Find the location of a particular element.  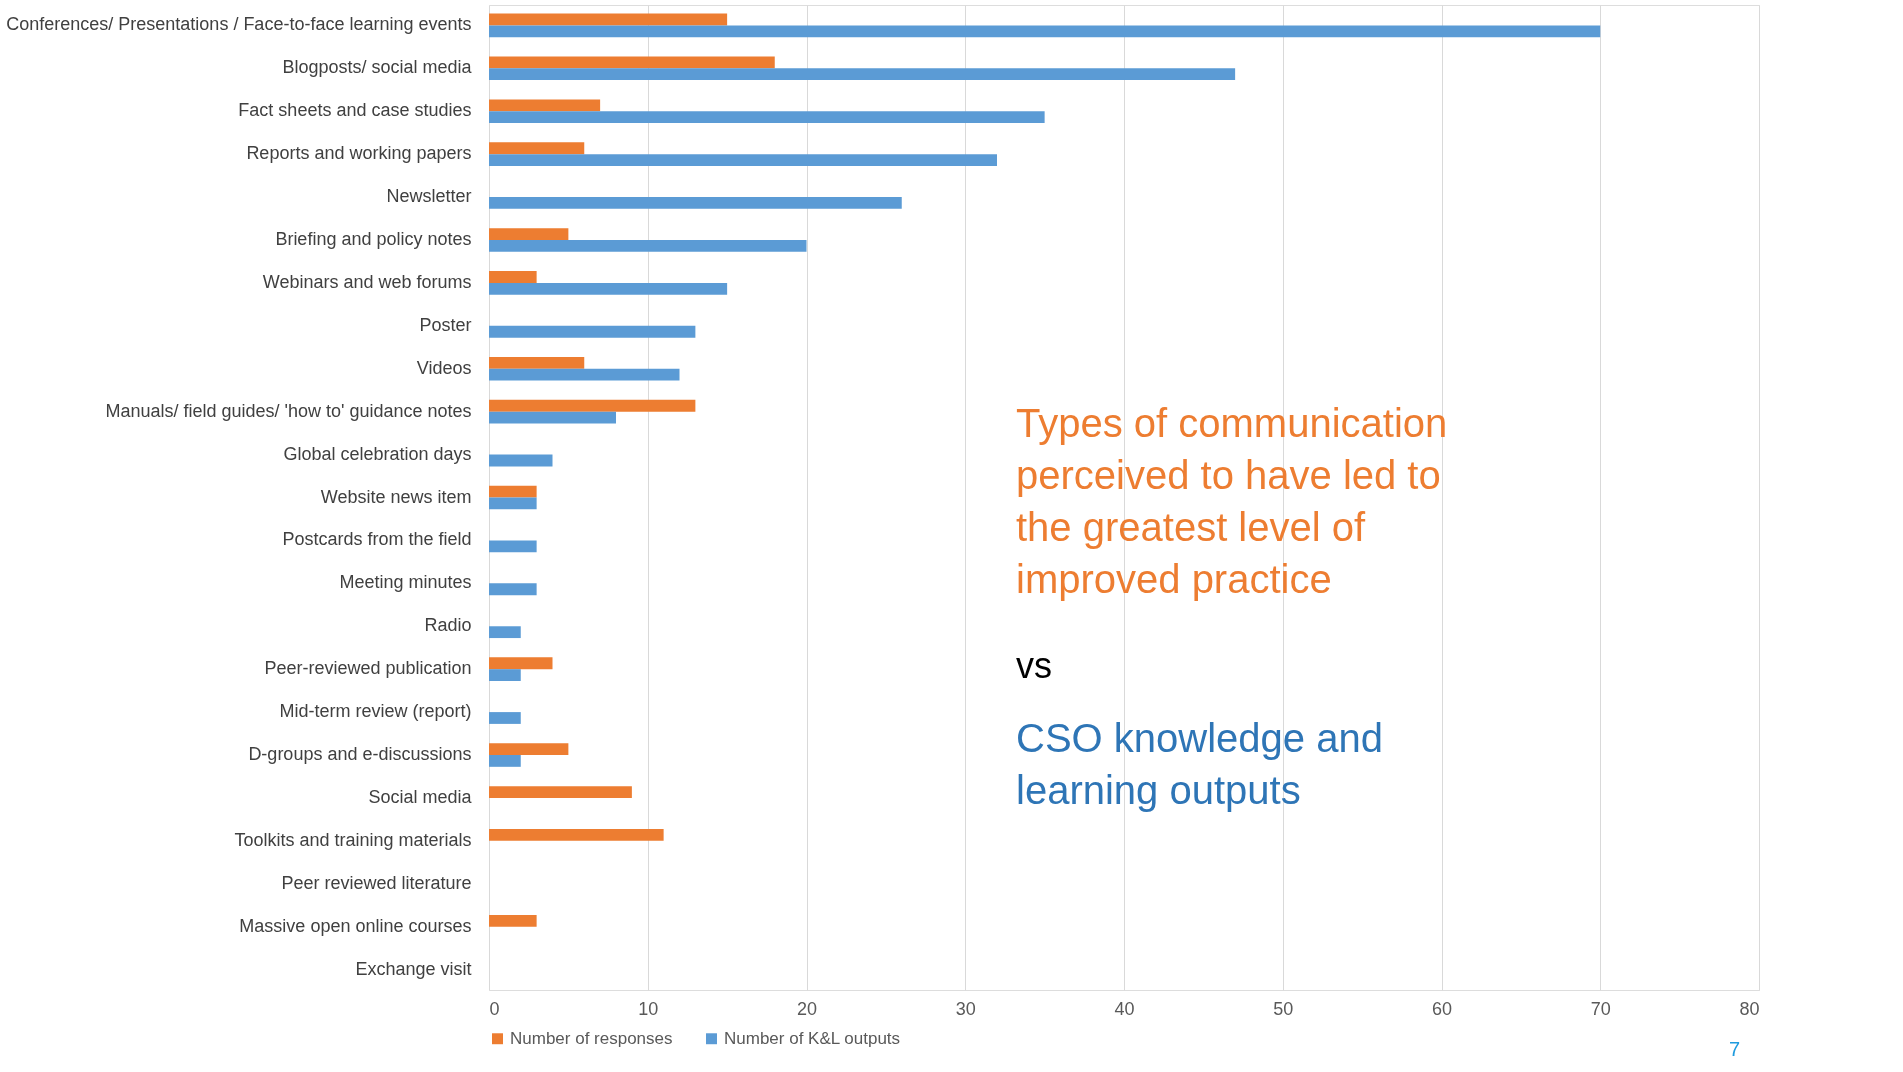

y-tick-label: Reports and working papers is located at coordinates (359, 153).